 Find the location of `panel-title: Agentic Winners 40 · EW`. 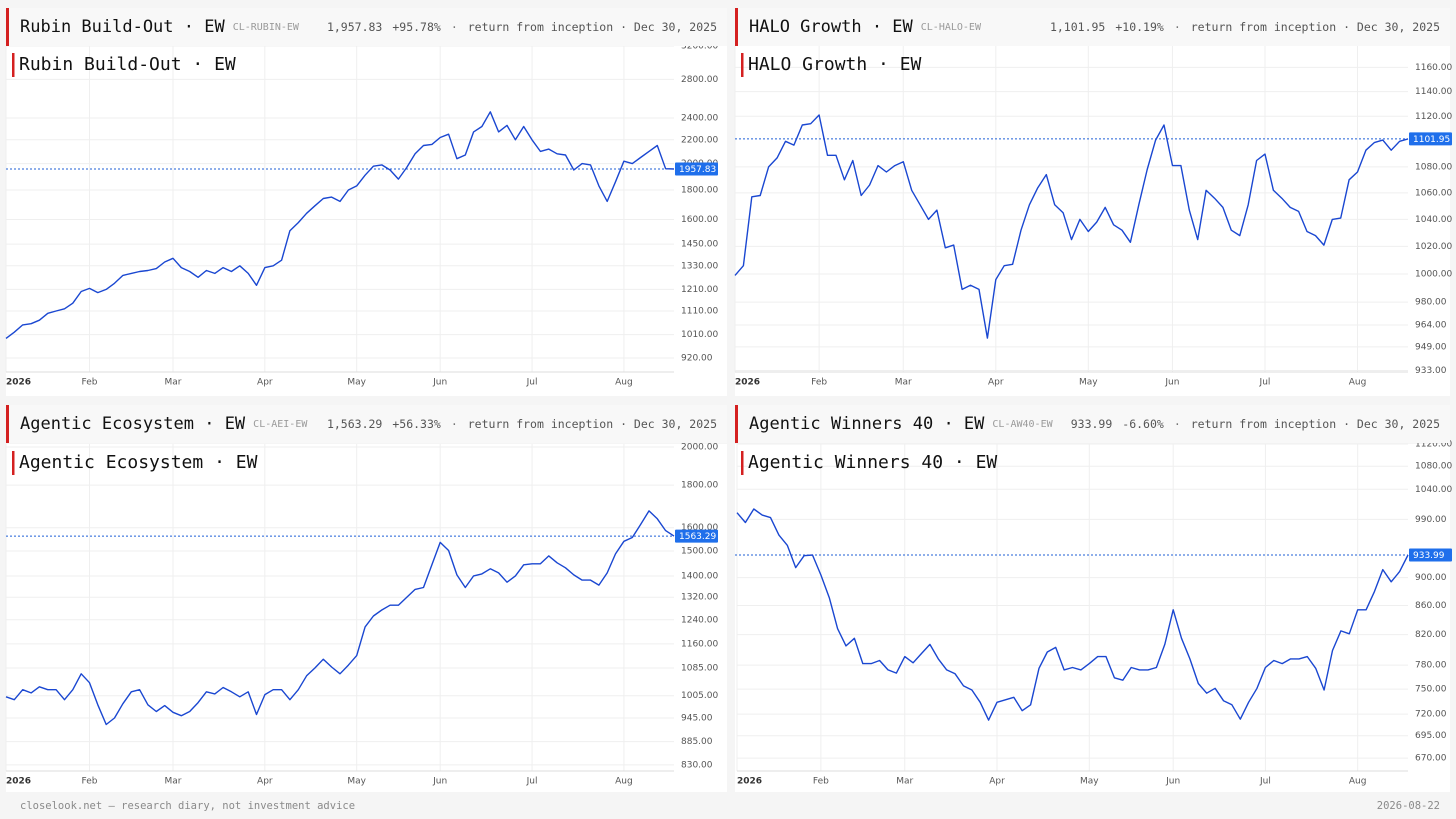

panel-title: Agentic Winners 40 · EW is located at coordinates (867, 424).